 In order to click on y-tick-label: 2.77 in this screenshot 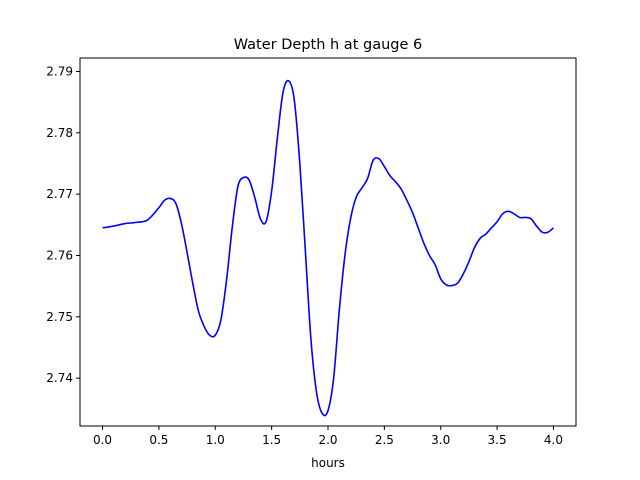, I will do `click(59, 194)`.